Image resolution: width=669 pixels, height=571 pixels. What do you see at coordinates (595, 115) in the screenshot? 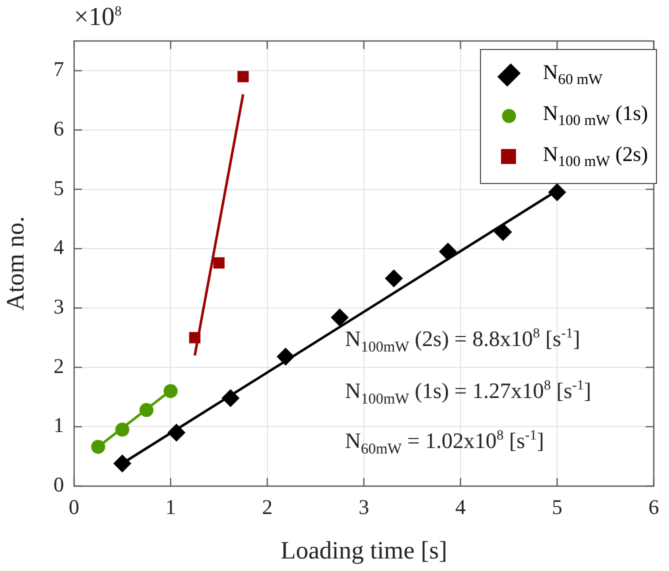
I see `legend-label: N$_{100 mW}$ (1s)` at bounding box center [595, 115].